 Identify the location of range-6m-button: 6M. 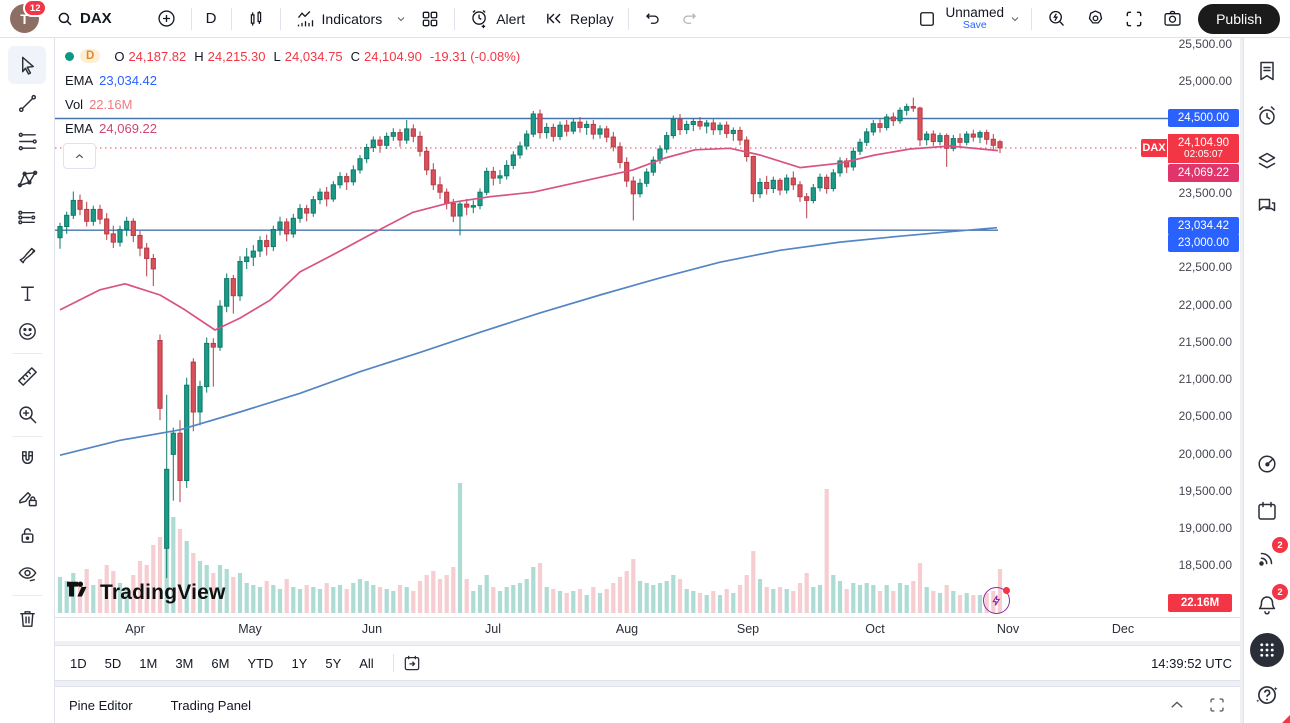
(220, 663).